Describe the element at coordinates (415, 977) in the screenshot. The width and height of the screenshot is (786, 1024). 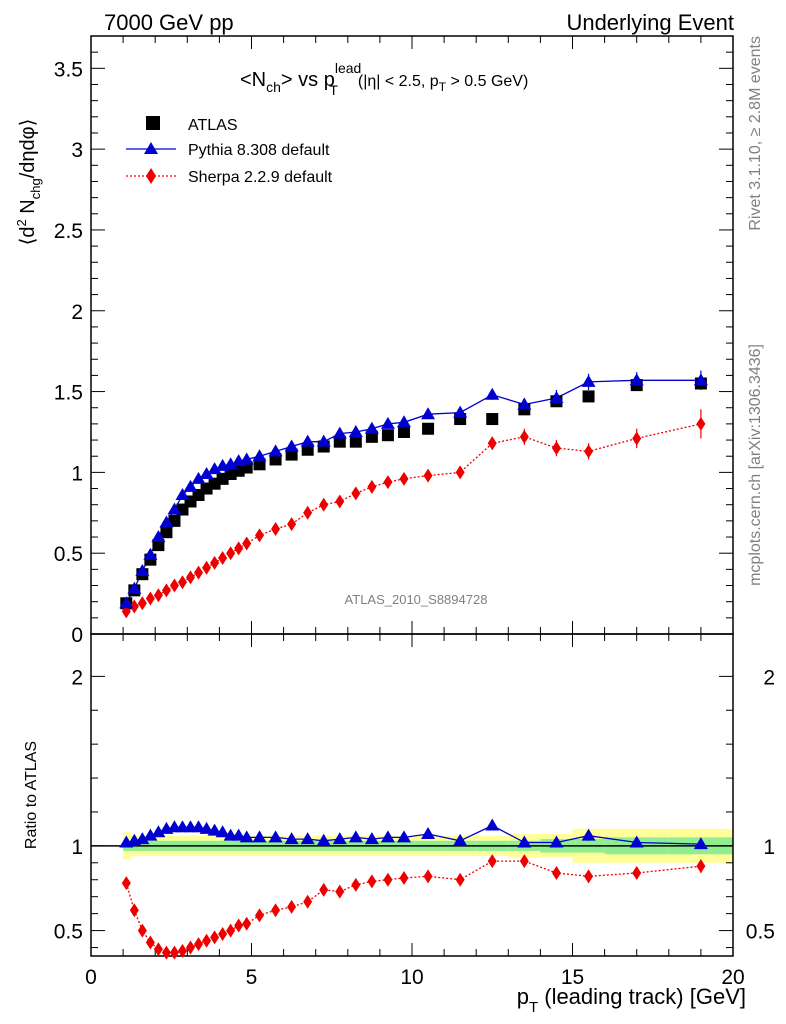
I see `x-tick-labels: 0 5 10 15 20` at that location.